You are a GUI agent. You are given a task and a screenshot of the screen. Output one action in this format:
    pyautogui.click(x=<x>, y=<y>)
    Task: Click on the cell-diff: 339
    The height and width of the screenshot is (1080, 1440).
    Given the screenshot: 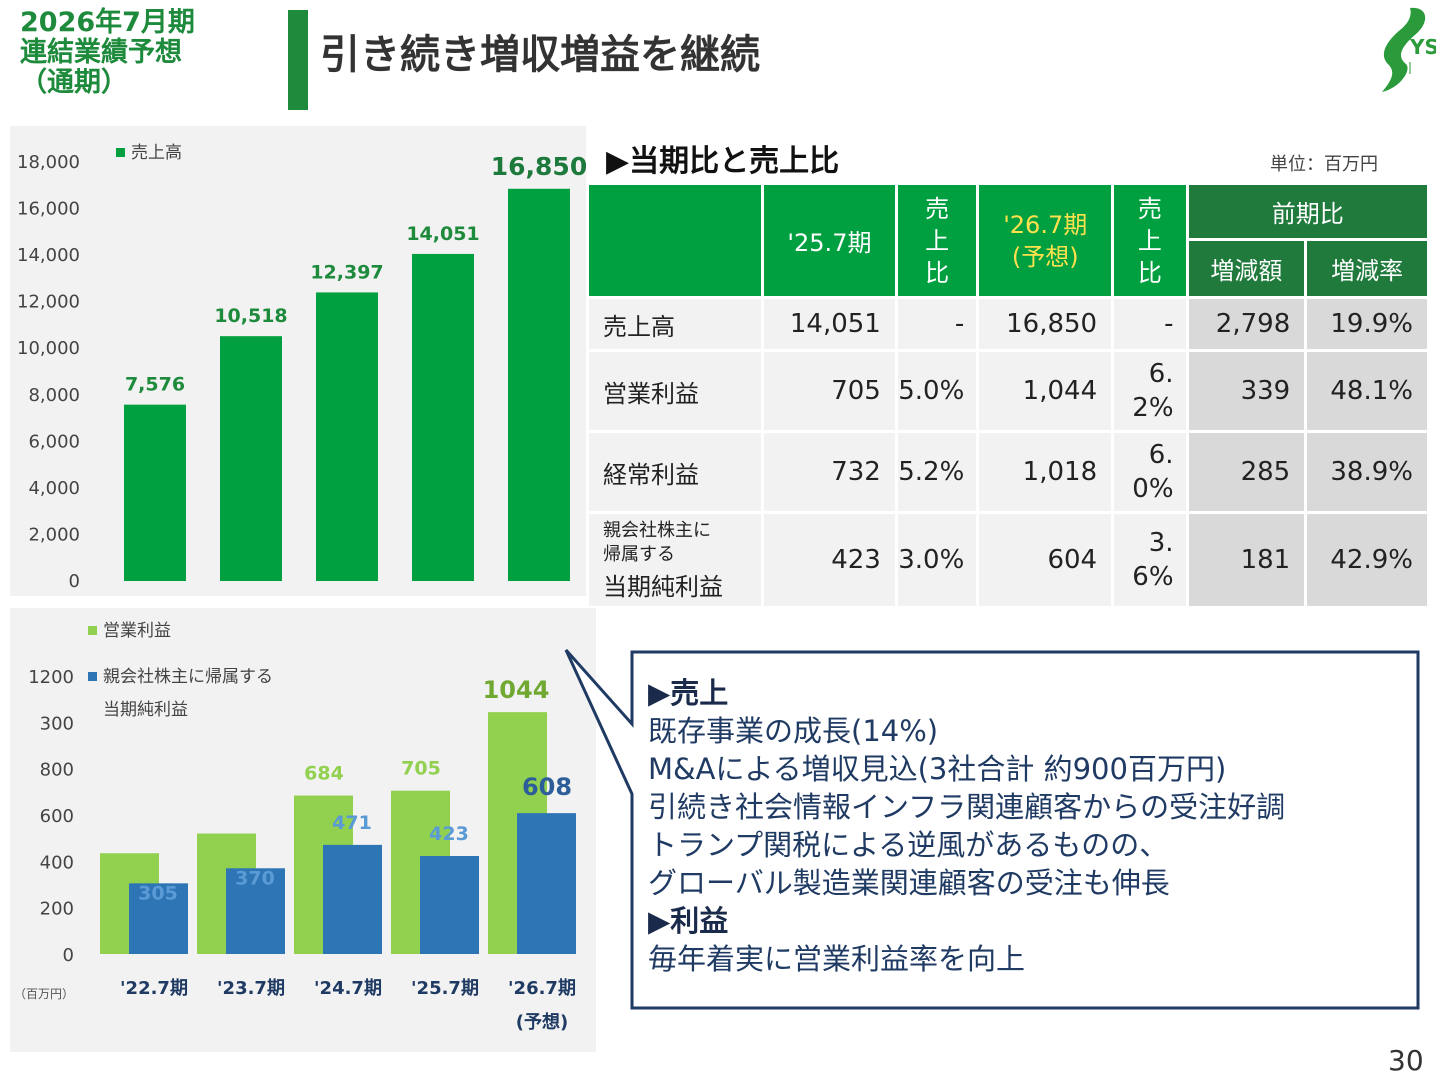 What is the action you would take?
    pyautogui.click(x=1246, y=391)
    